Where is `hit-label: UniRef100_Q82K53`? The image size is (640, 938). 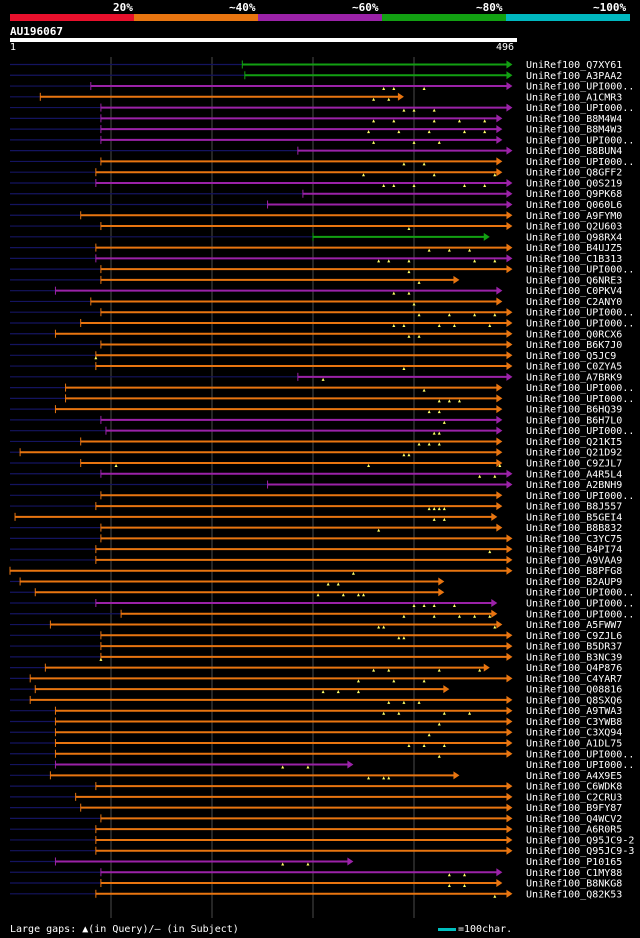 hit-label: UniRef100_Q82K53 is located at coordinates (574, 894).